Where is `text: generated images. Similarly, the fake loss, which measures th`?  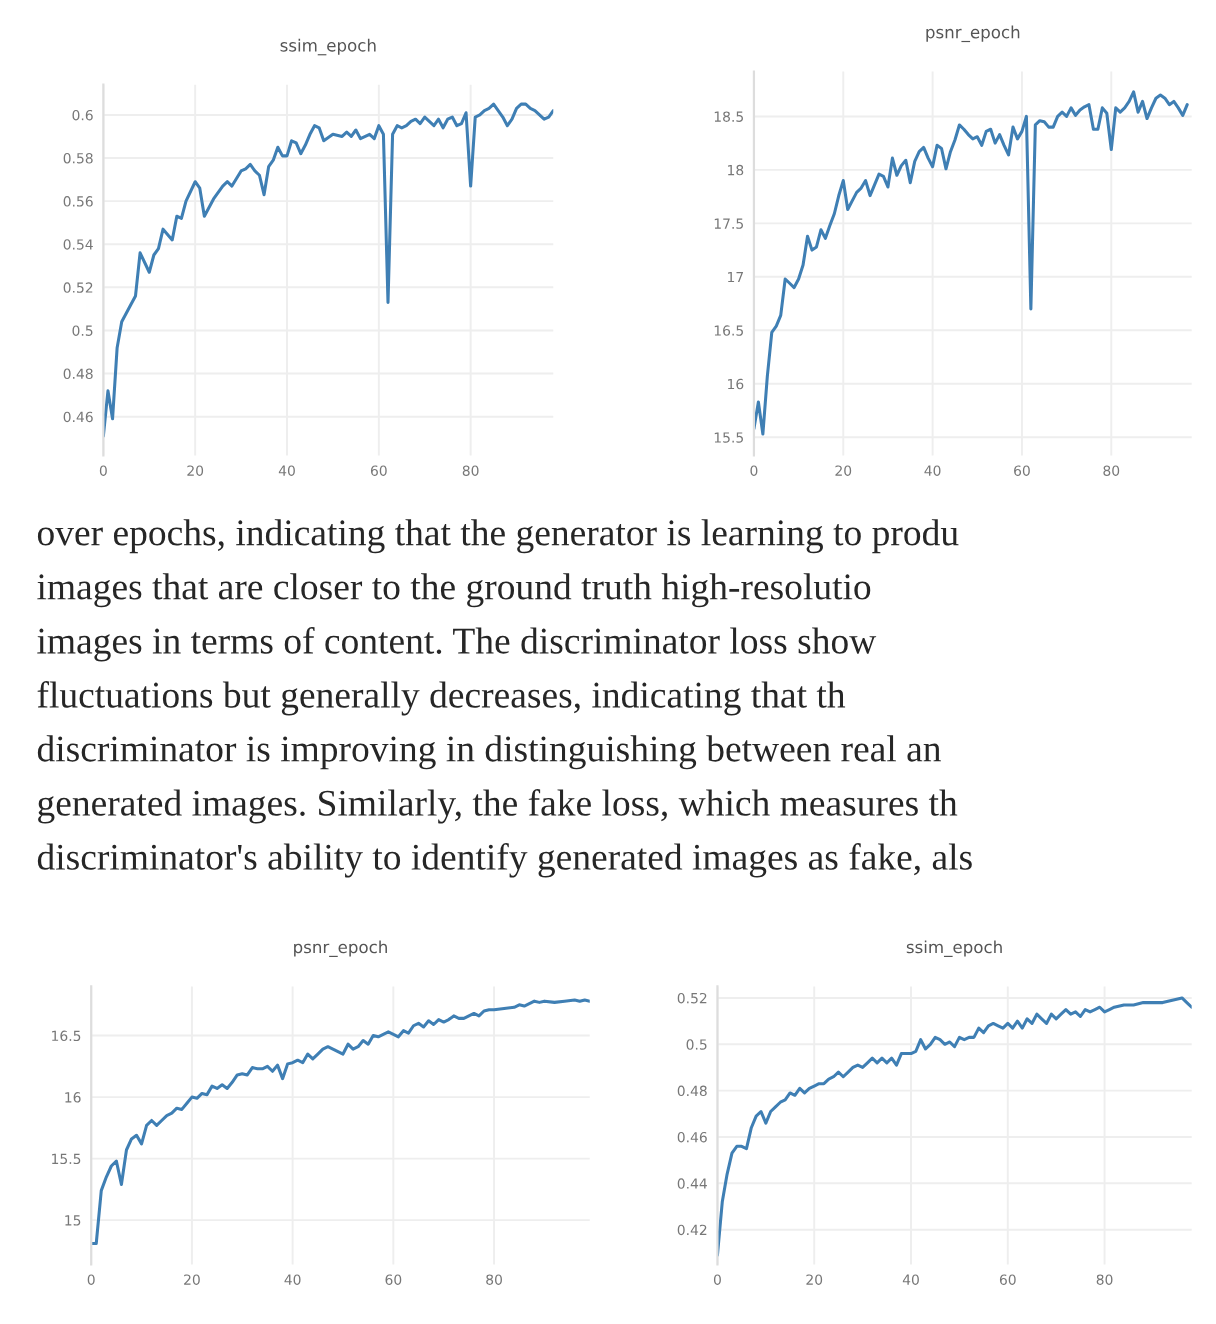 text: generated images. Similarly, the fake loss, which measures th is located at coordinates (498, 806).